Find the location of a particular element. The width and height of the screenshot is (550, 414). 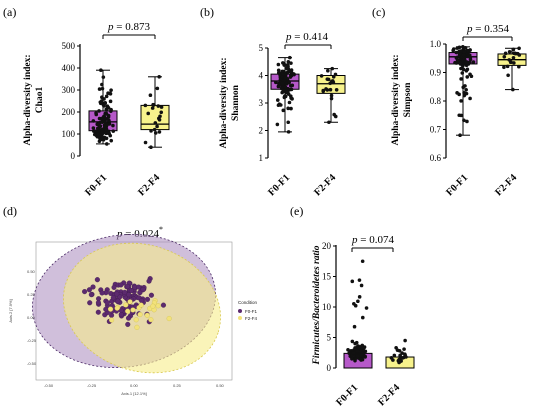

ylabel-a-line1: Alpha-diversity index: is located at coordinates (28, 99).